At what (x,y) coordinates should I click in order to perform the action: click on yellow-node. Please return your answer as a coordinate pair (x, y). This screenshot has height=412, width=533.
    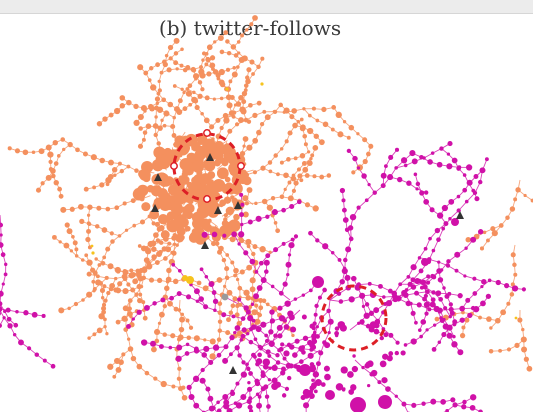
    Looking at the image, I should click on (262, 84).